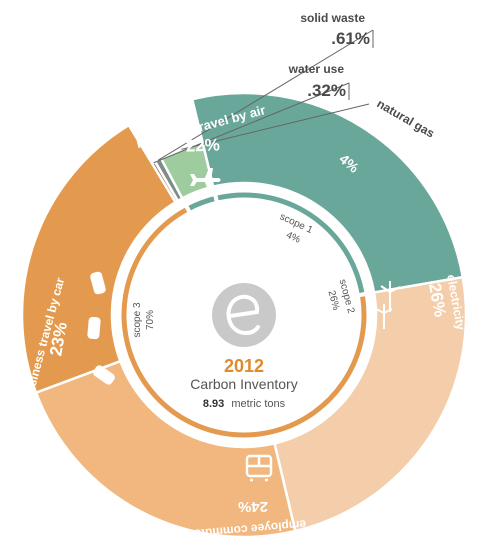 This screenshot has width=488, height=554. I want to click on center-total-value: 8.93, so click(213, 404).